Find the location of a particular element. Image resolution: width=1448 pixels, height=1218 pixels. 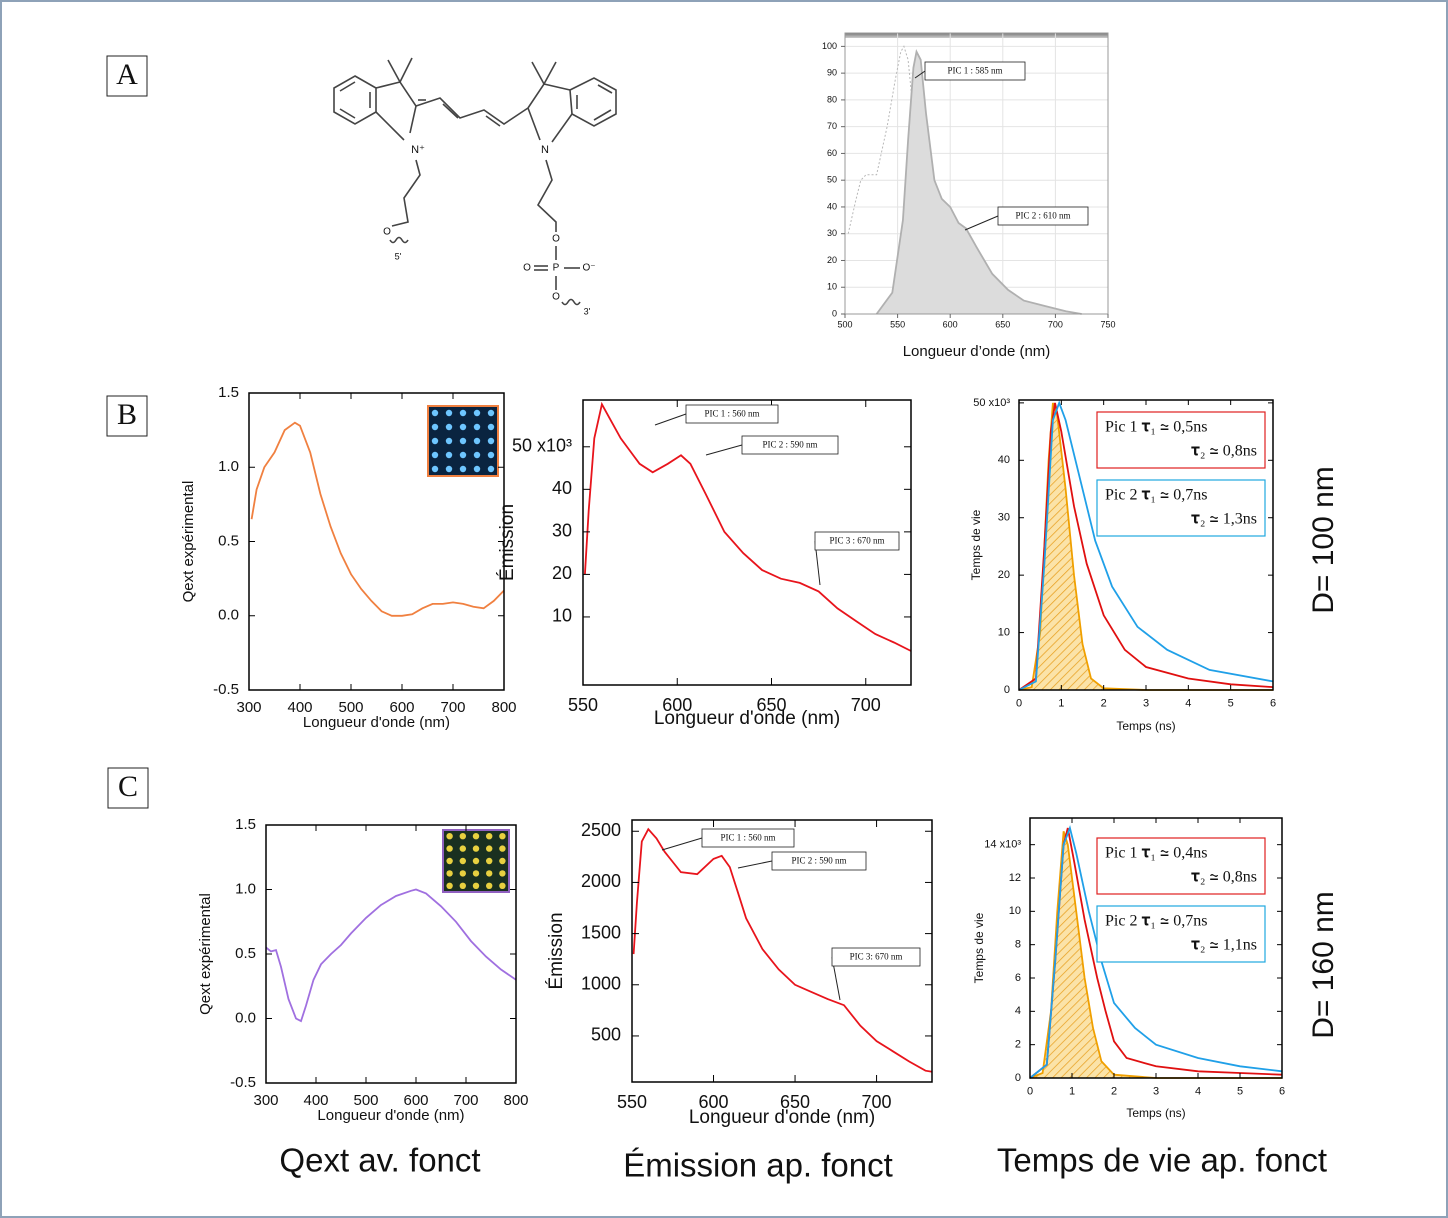

y-tick-label: 2 is located at coordinates (1018, 1045).